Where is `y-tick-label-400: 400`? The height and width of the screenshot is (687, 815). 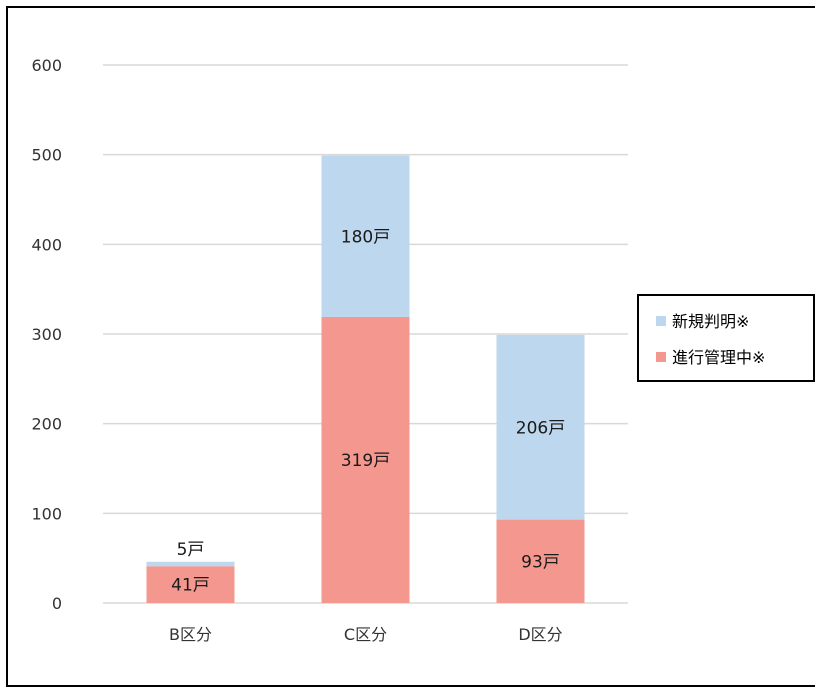 y-tick-label-400: 400 is located at coordinates (46, 244).